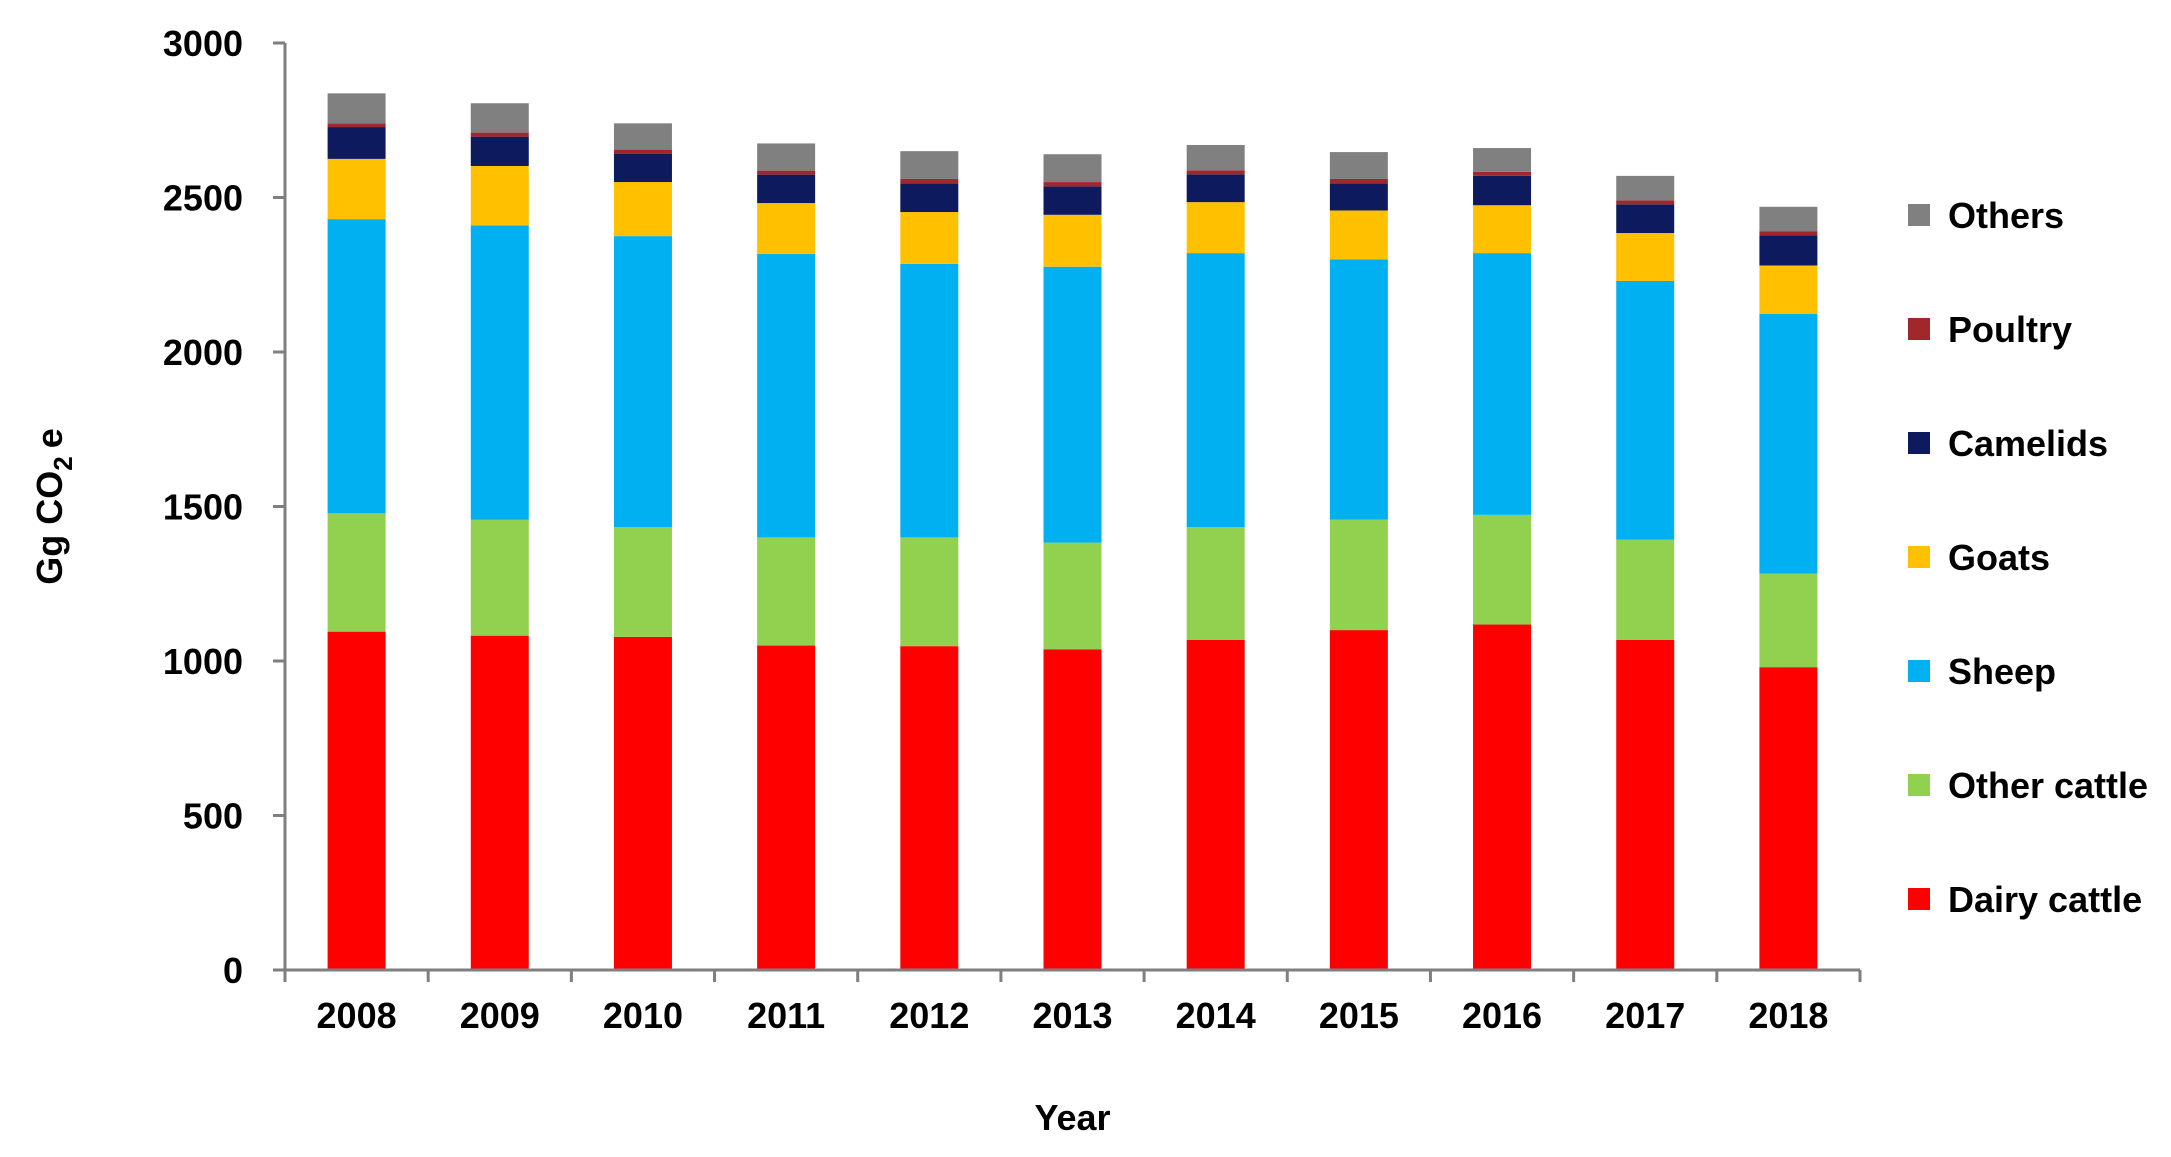 The image size is (2171, 1157). Describe the element at coordinates (1788, 818) in the screenshot. I see `bar-segment-dairy-cattle-2018` at that location.